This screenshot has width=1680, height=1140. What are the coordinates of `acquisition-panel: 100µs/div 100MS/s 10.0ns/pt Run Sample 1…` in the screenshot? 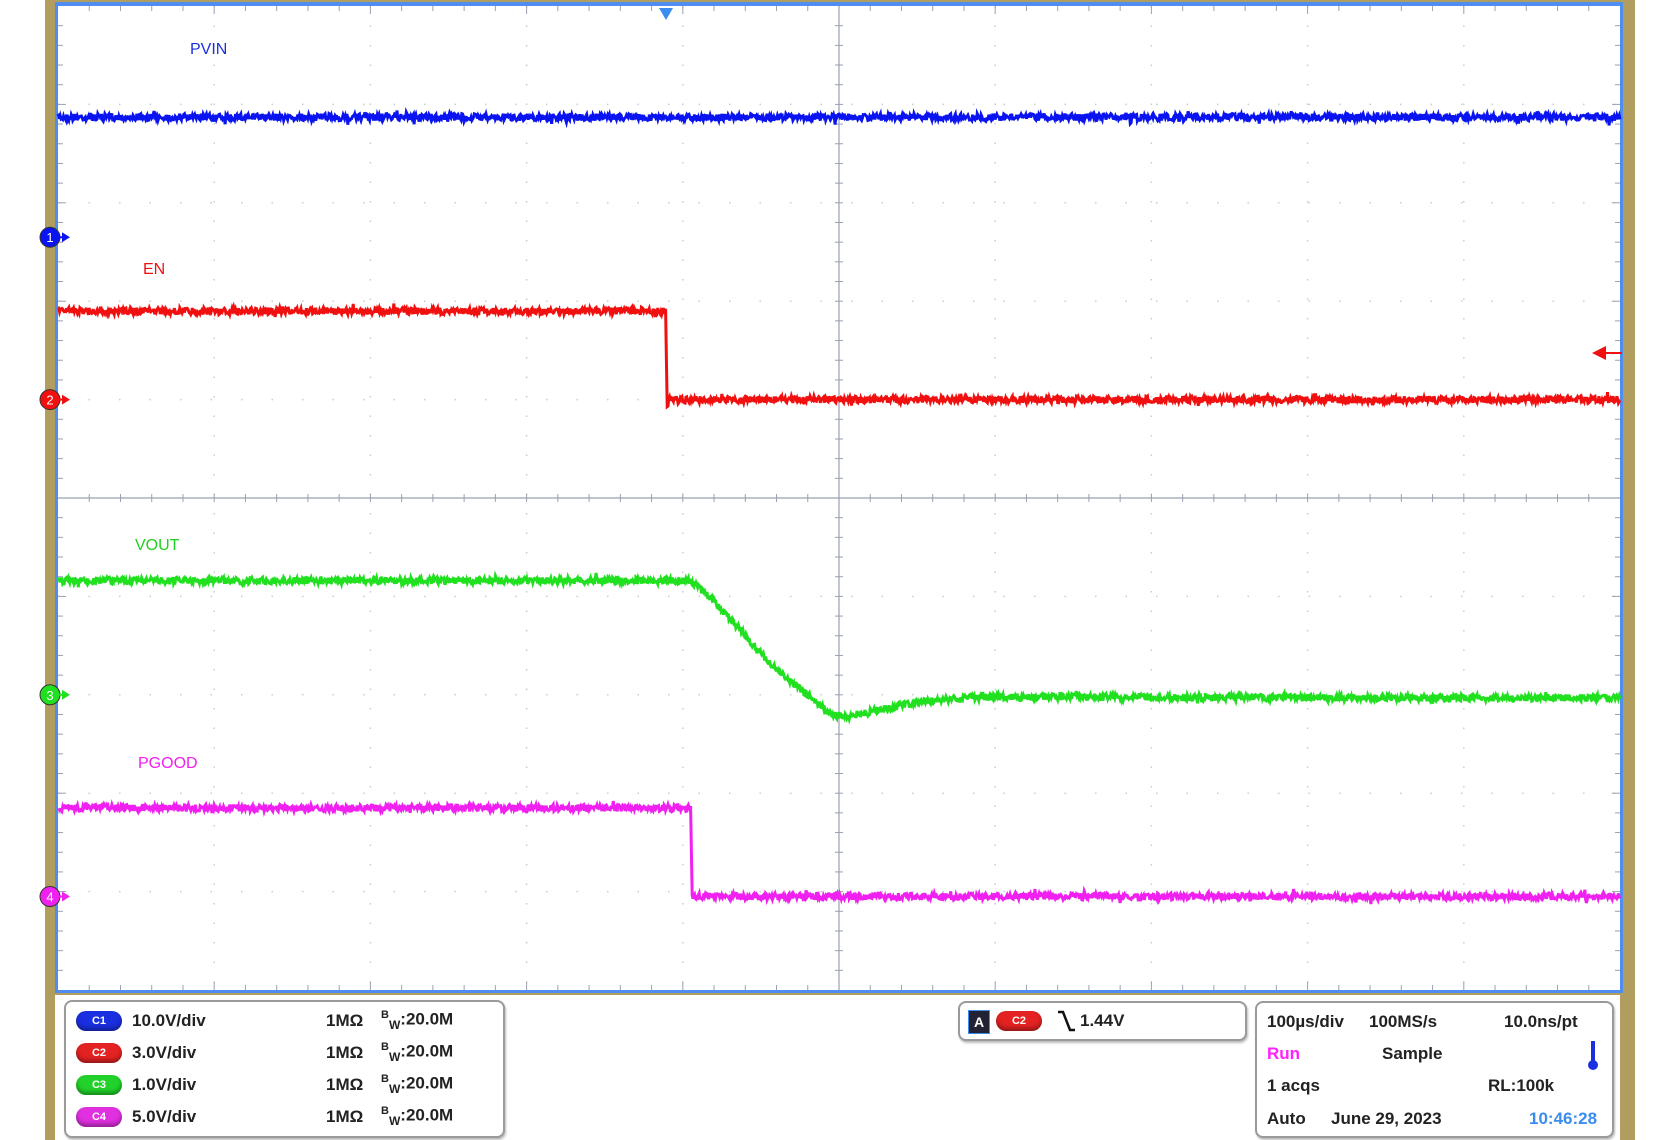 It's located at (1434, 1069).